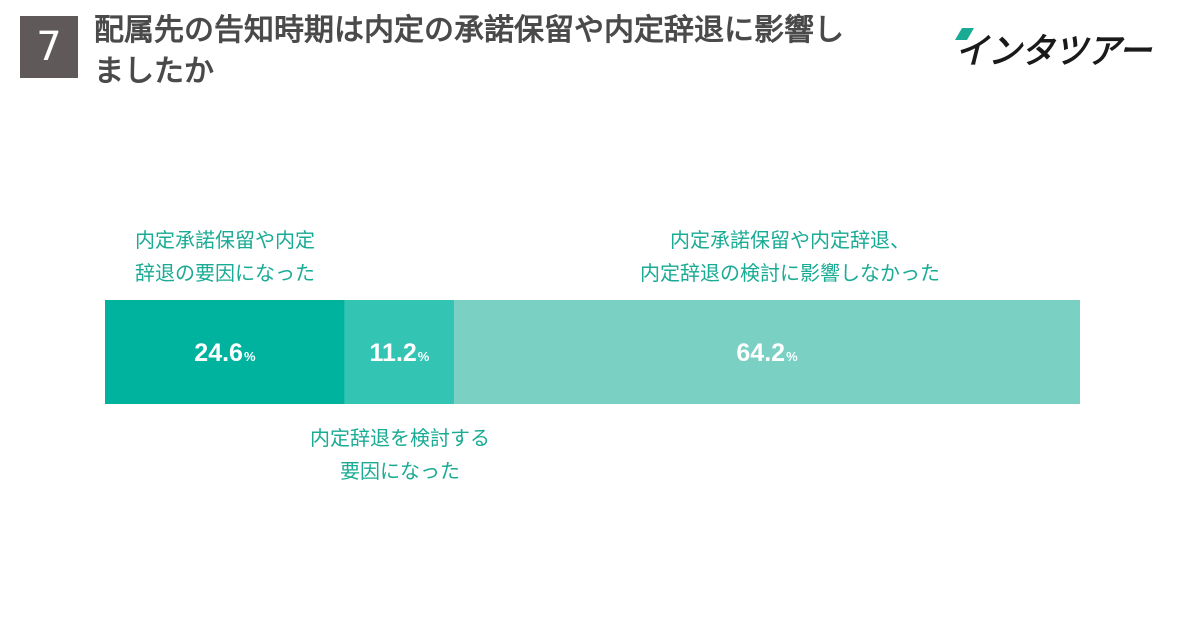  What do you see at coordinates (225, 240) in the screenshot?
I see `label-segment-1-line-1: 内定承諾保留や内定` at bounding box center [225, 240].